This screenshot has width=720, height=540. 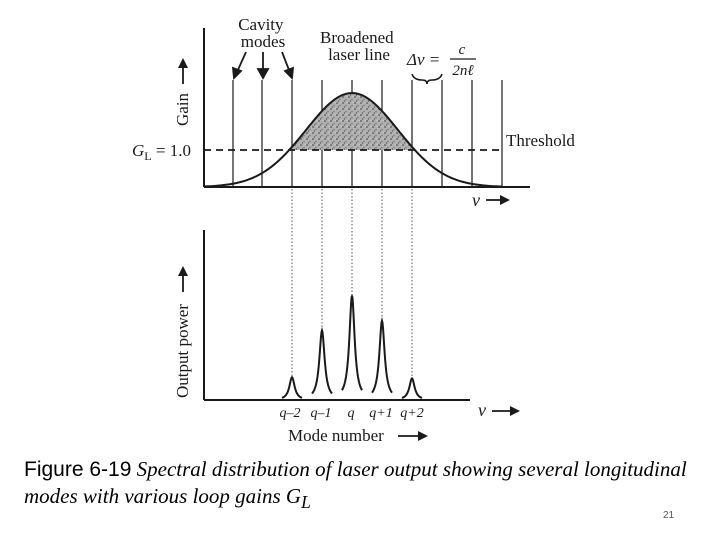 I want to click on mode-label-q-1: q–1, so click(x=321, y=413).